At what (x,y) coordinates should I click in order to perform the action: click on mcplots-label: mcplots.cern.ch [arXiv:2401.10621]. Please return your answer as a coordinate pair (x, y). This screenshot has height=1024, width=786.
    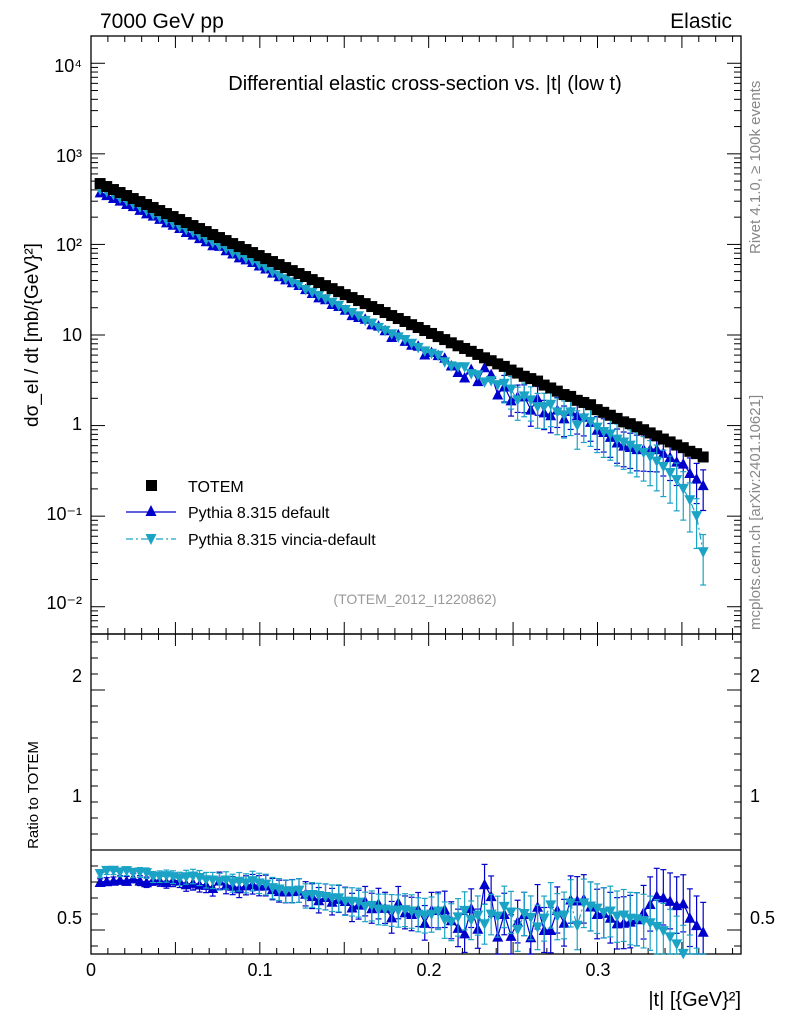
    Looking at the image, I should click on (755, 512).